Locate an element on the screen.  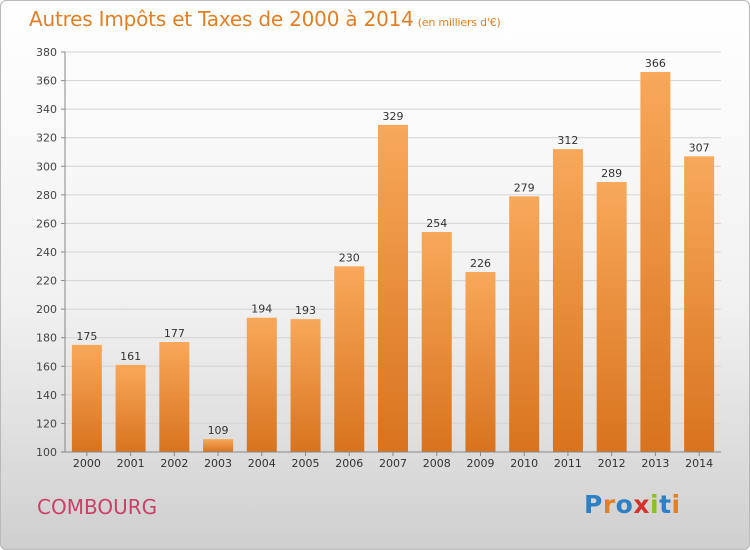
y-tick-label: 280 is located at coordinates (46, 195).